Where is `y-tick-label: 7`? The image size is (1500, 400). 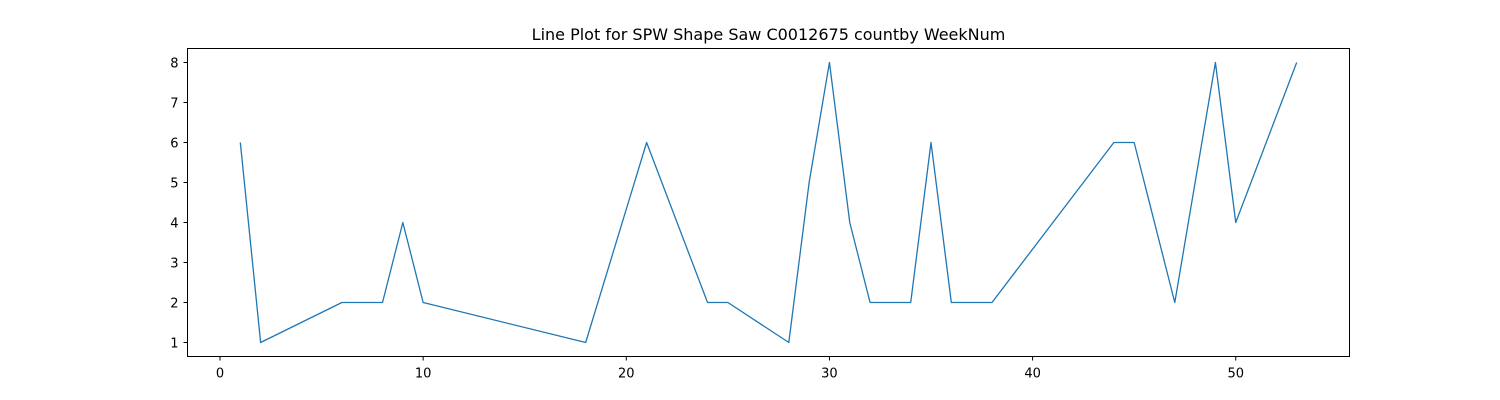
y-tick-label: 7 is located at coordinates (174, 104).